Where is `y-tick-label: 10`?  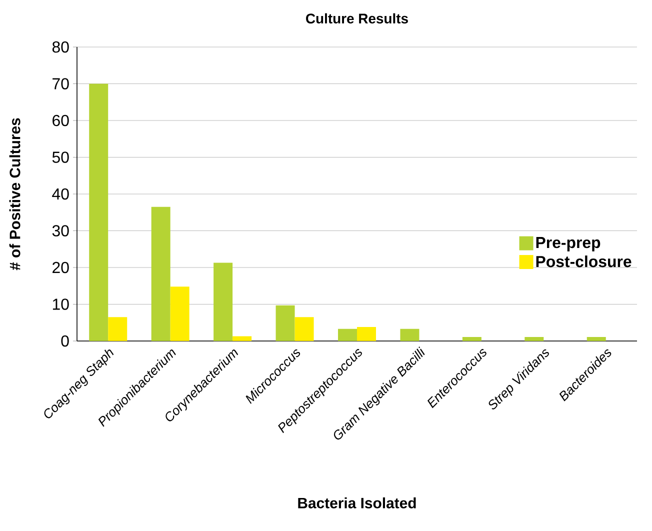 y-tick-label: 10 is located at coordinates (60, 304).